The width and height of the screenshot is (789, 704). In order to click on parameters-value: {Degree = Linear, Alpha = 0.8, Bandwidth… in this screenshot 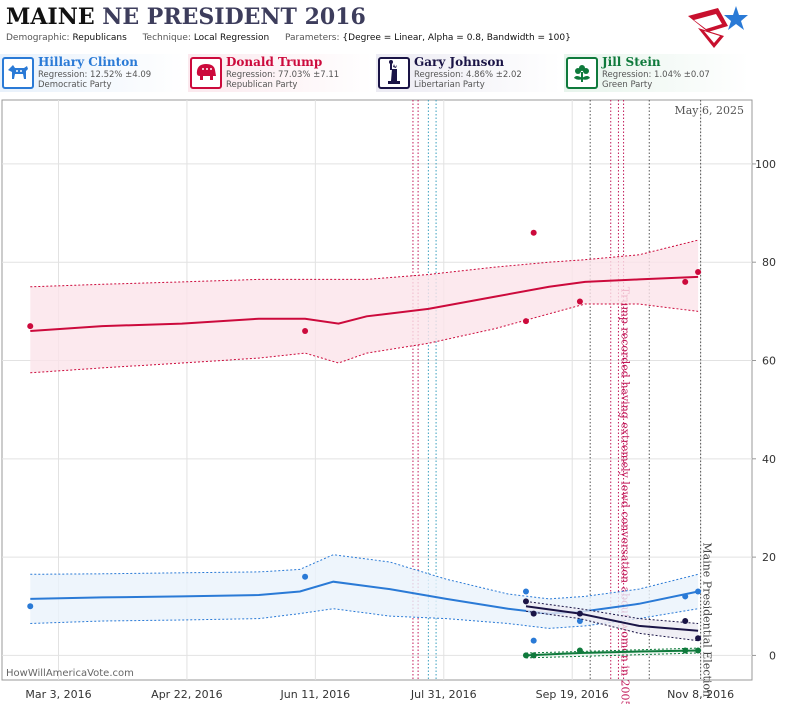, I will do `click(456, 38)`.